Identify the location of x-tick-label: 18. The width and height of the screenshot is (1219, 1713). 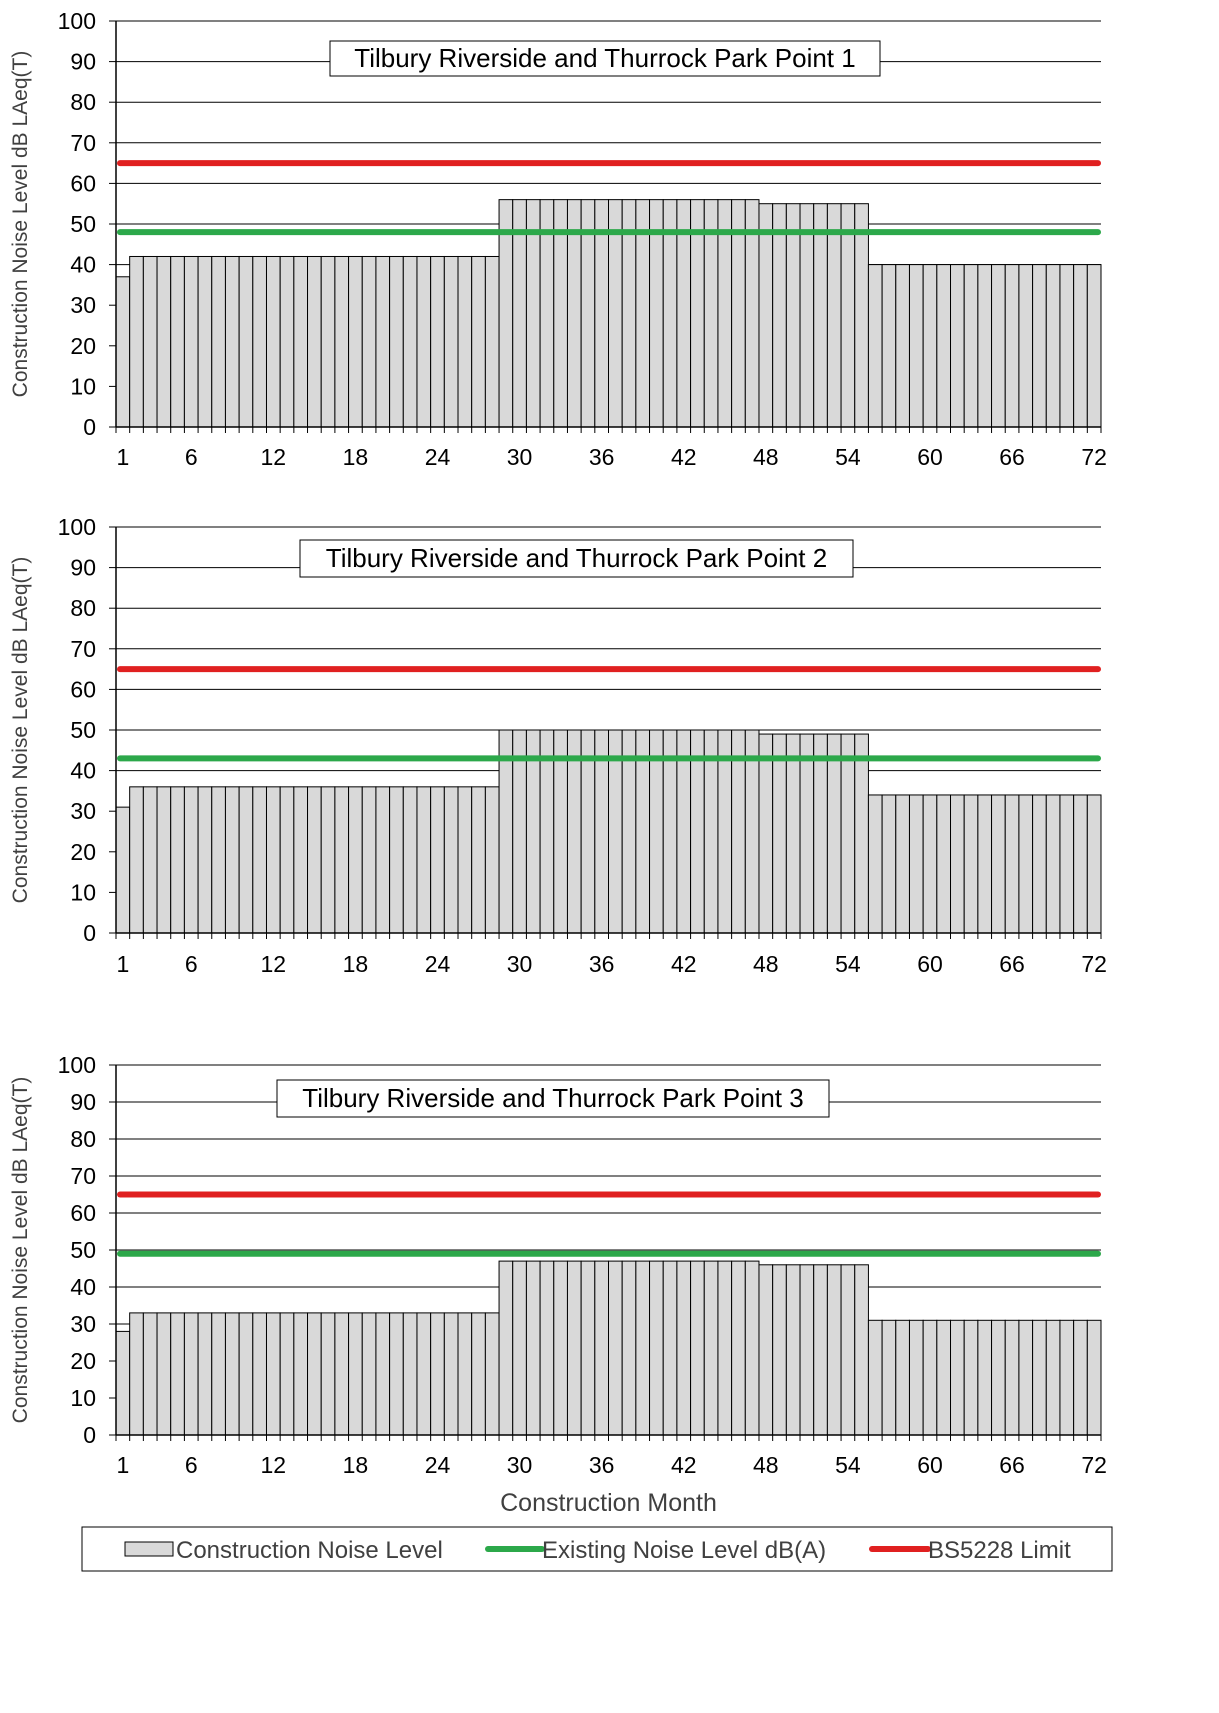
(356, 457).